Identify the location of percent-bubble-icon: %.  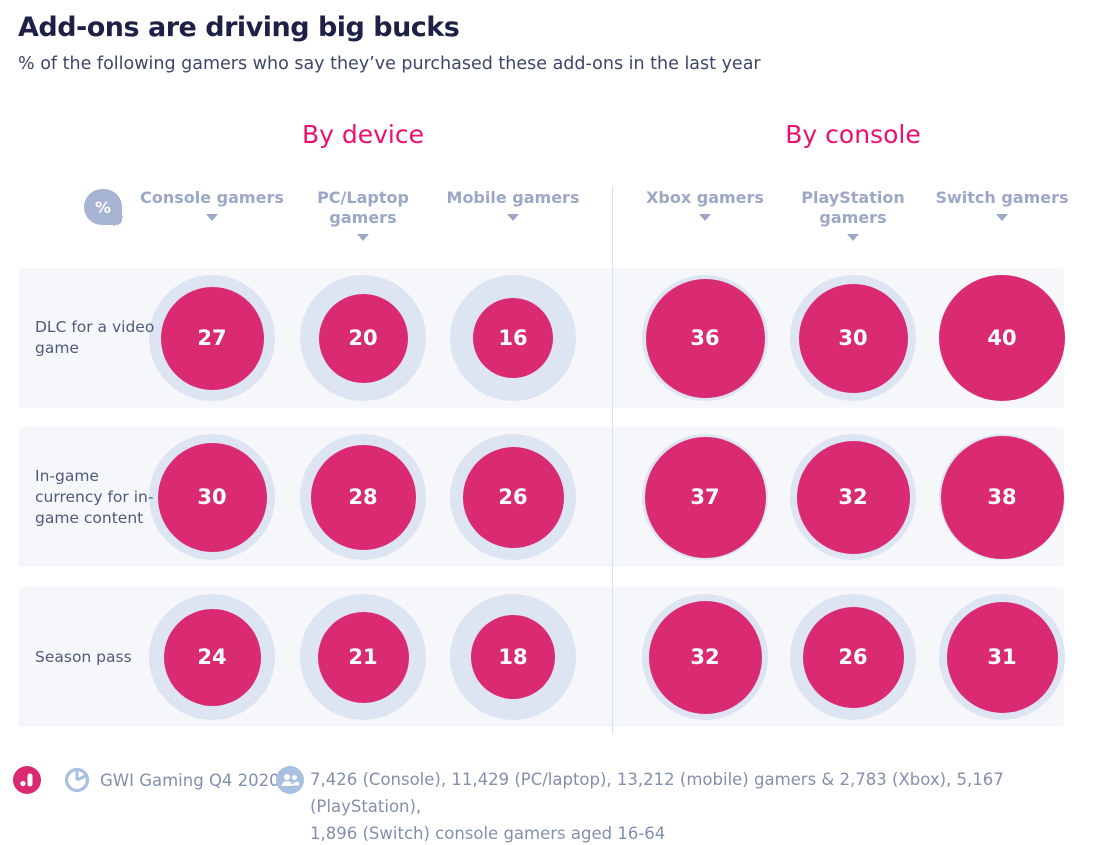
(103, 207).